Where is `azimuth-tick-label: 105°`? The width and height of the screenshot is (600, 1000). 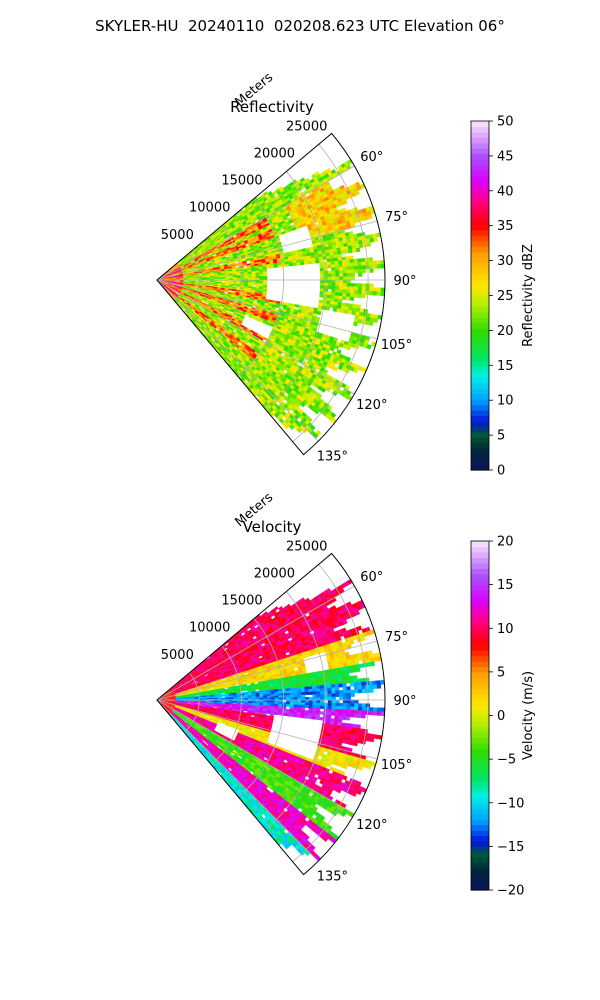 azimuth-tick-label: 105° is located at coordinates (396, 345).